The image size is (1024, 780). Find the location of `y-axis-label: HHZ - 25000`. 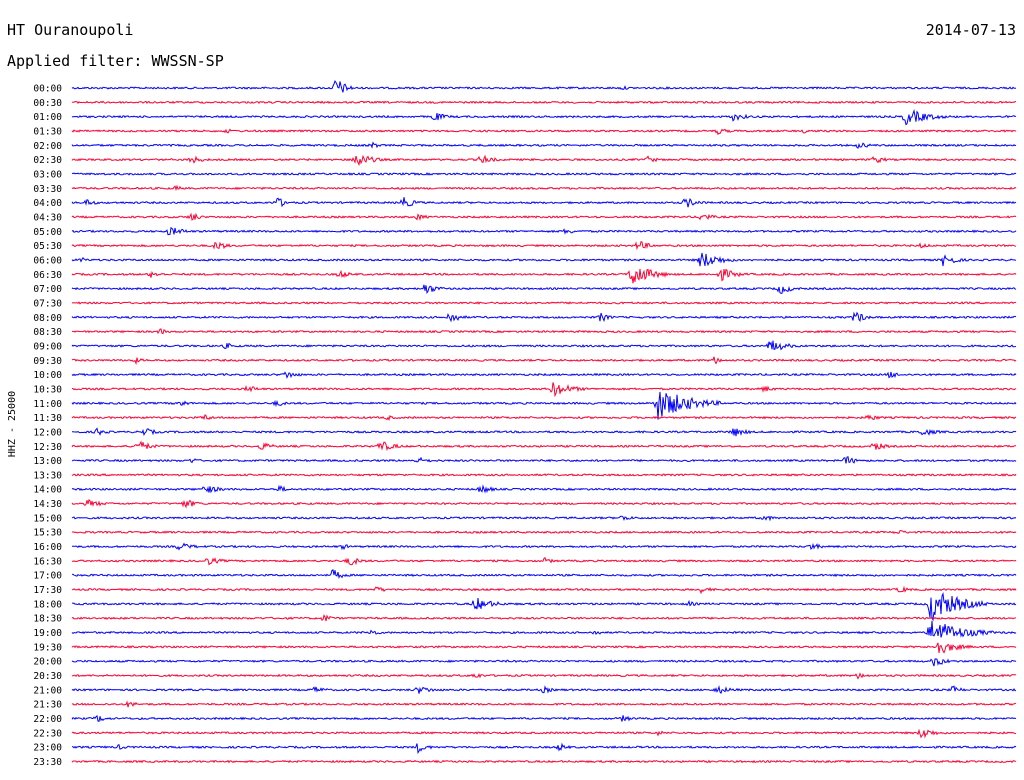

y-axis-label: HHZ - 25000 is located at coordinates (12, 424).